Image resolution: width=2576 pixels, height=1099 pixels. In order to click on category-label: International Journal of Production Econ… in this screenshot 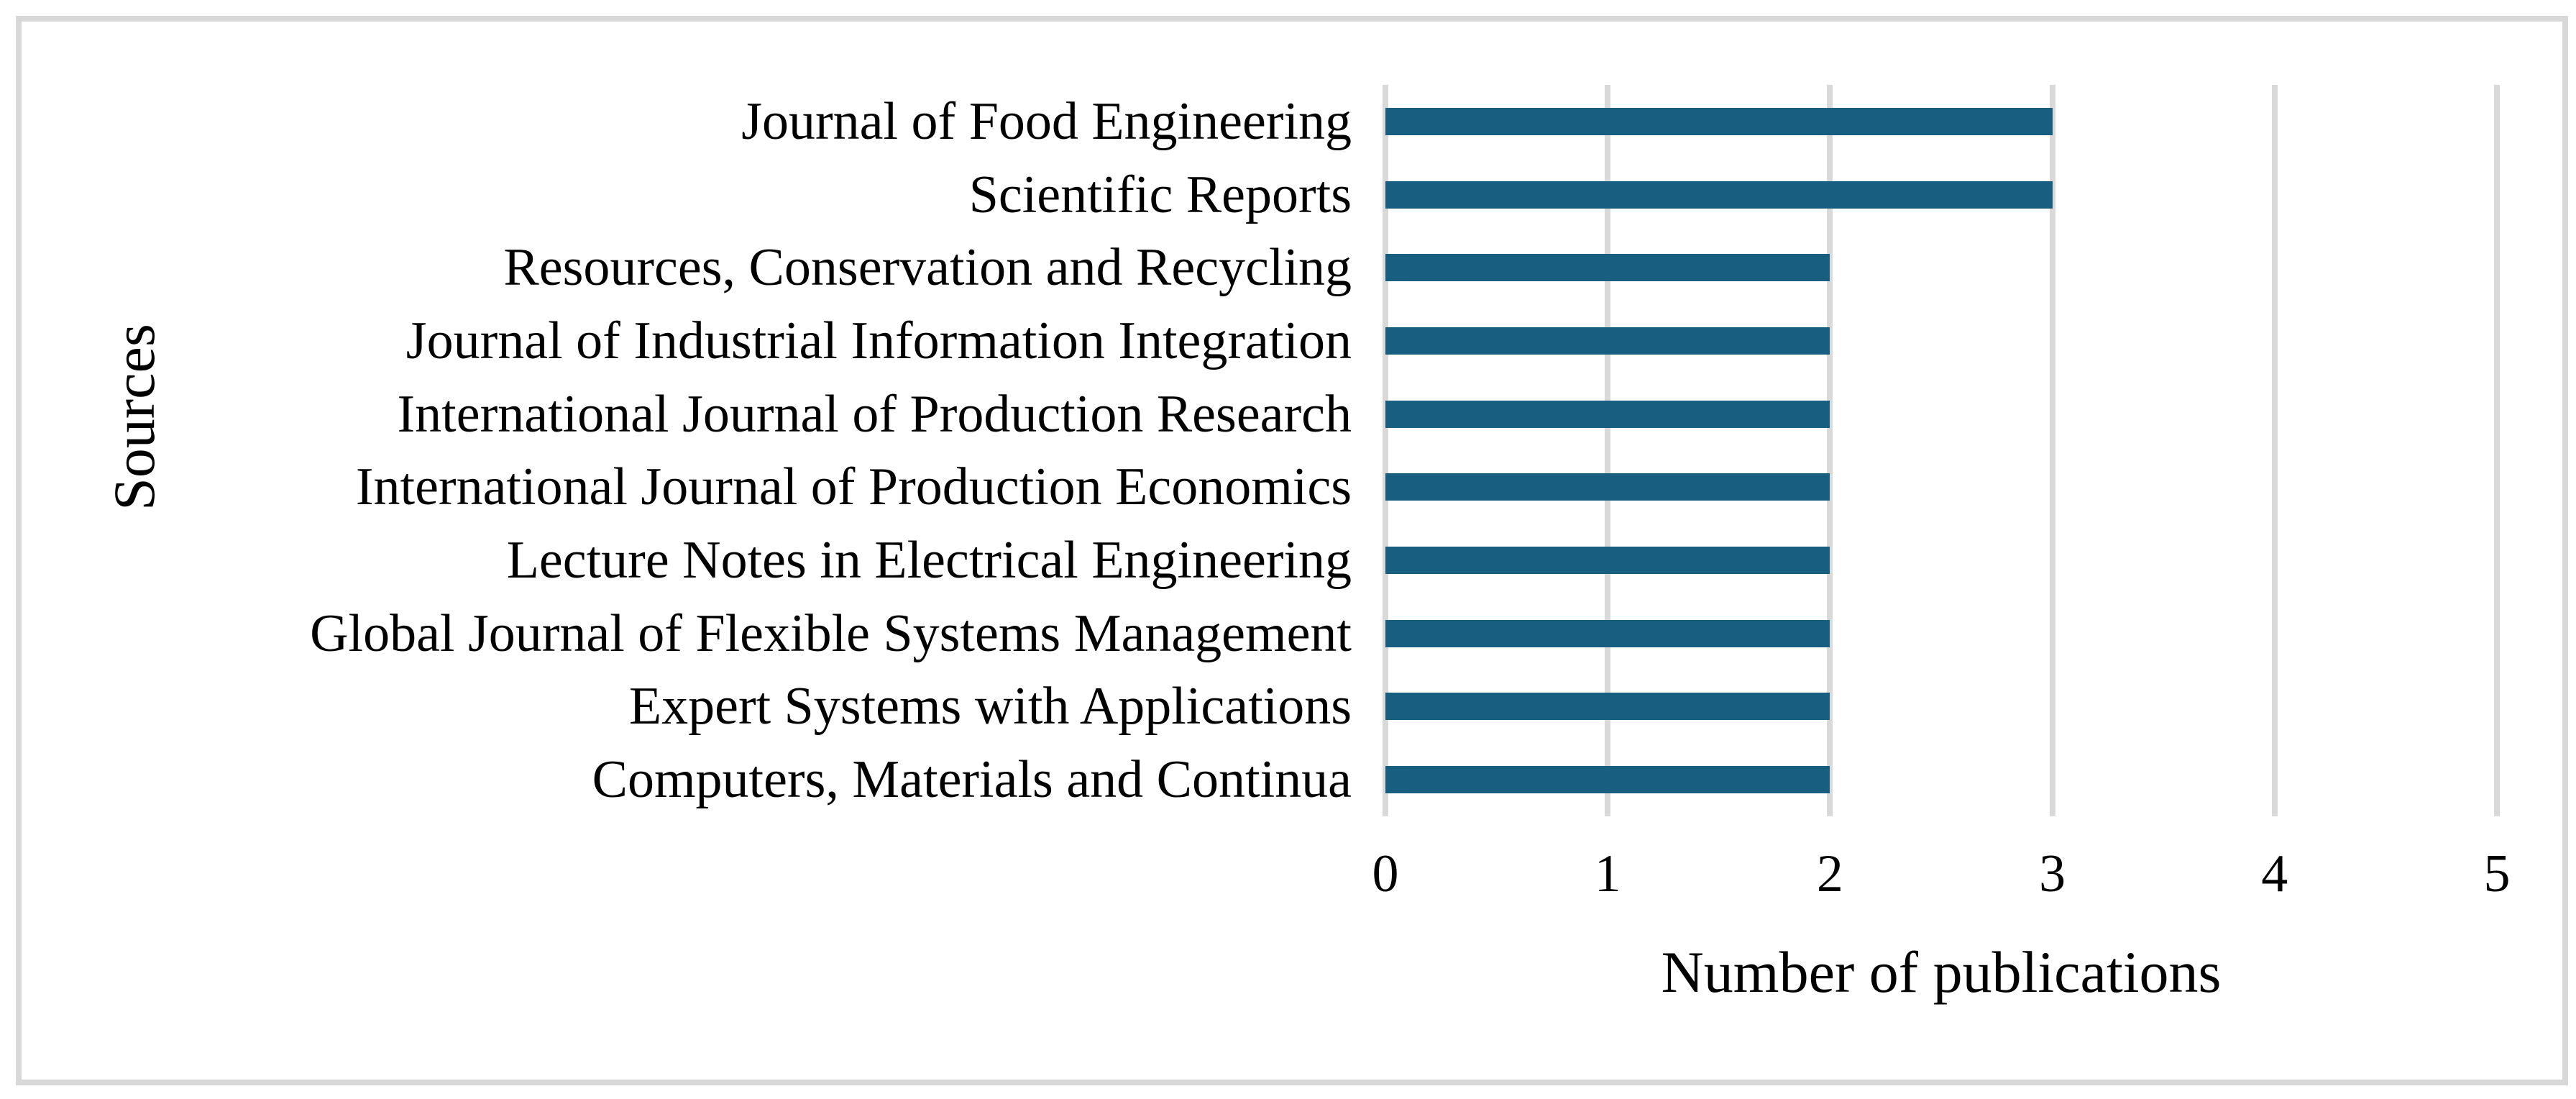, I will do `click(854, 487)`.